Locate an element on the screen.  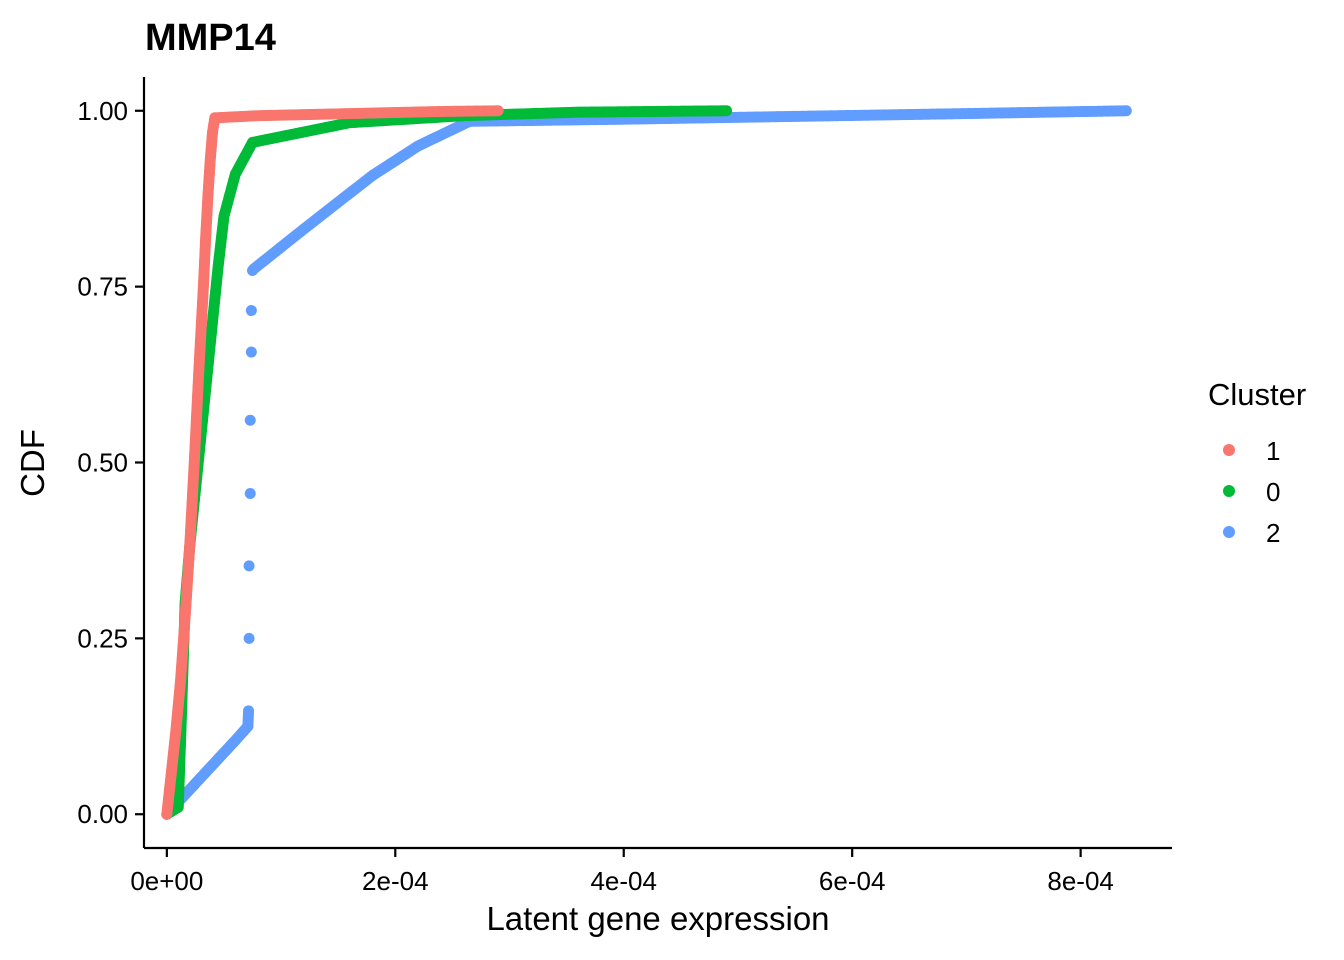
x-axis-title: Latent gene expression is located at coordinates (657, 918).